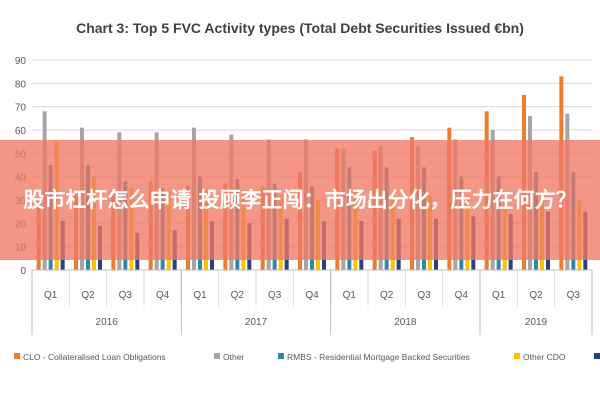  I want to click on y-tick-label: 70, so click(21, 108).